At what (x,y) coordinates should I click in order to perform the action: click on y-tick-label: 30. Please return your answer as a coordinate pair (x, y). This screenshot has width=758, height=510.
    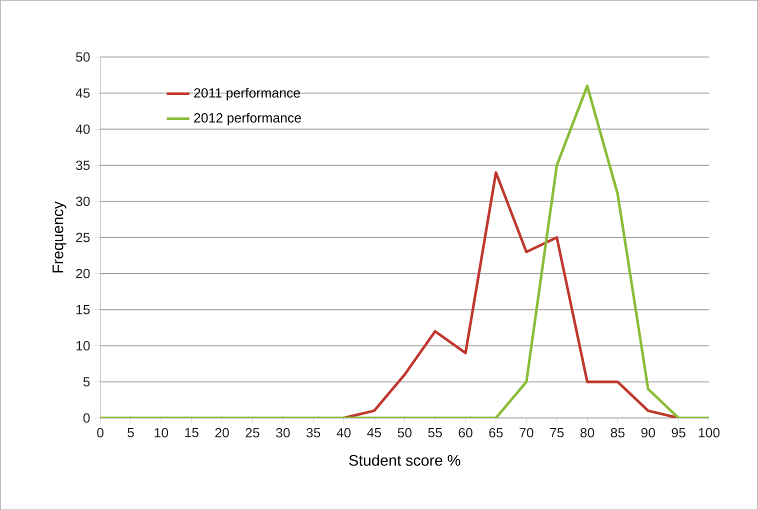
    Looking at the image, I should click on (83, 201).